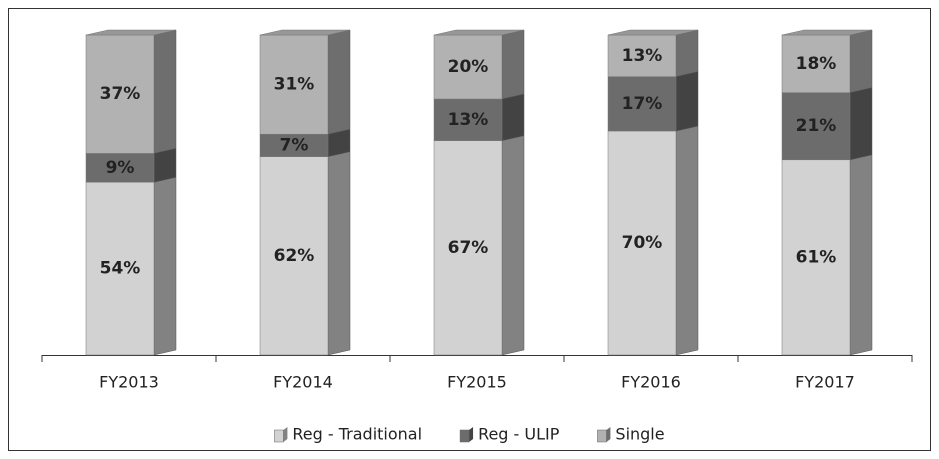 This screenshot has width=939, height=459. I want to click on value-label: 31%, so click(294, 85).